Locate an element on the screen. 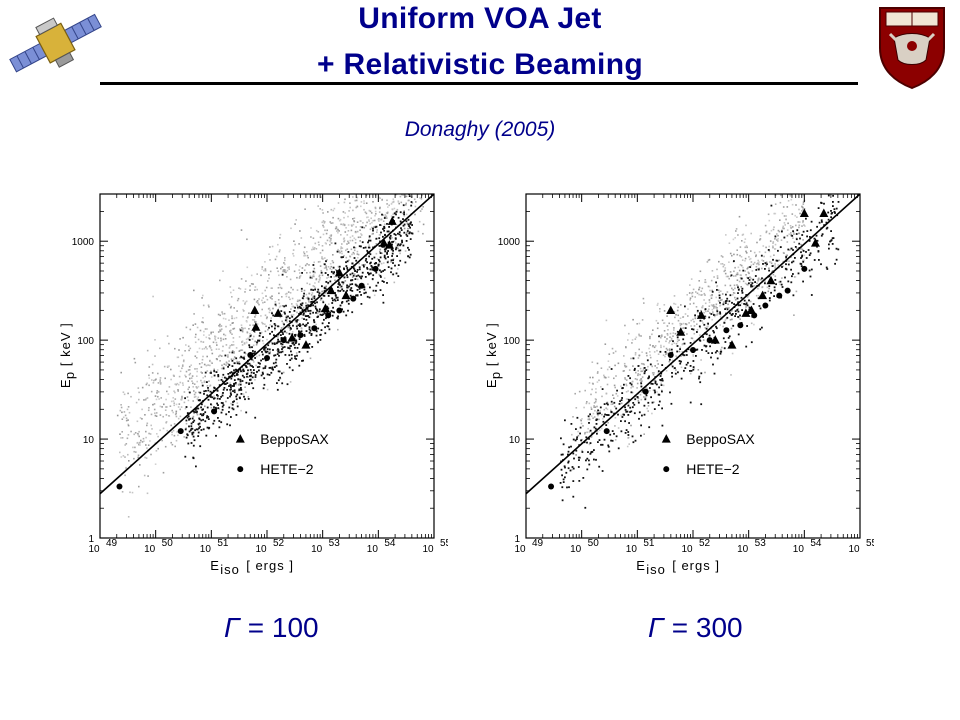  gamma-value: = 100 is located at coordinates (283, 627).